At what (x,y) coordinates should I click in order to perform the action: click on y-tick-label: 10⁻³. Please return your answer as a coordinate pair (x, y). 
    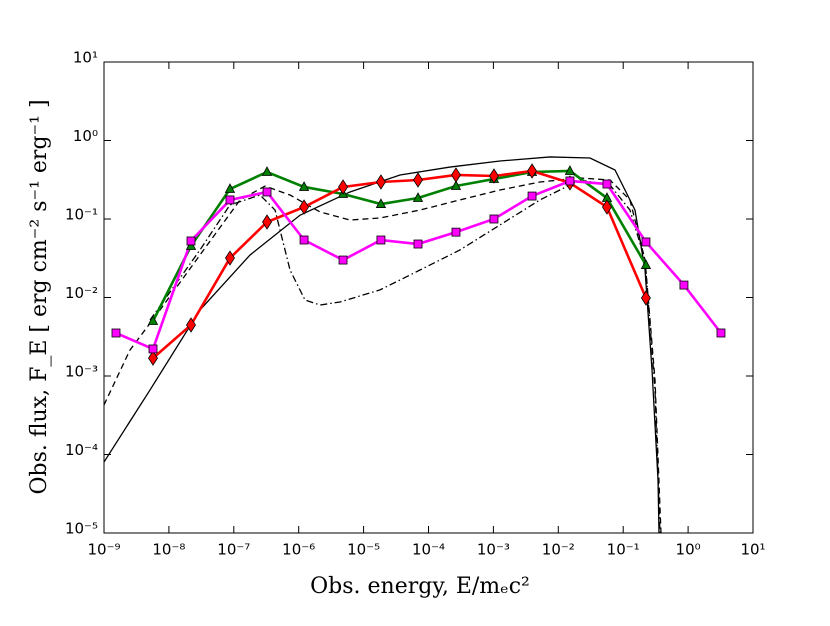
    Looking at the image, I should click on (81, 372).